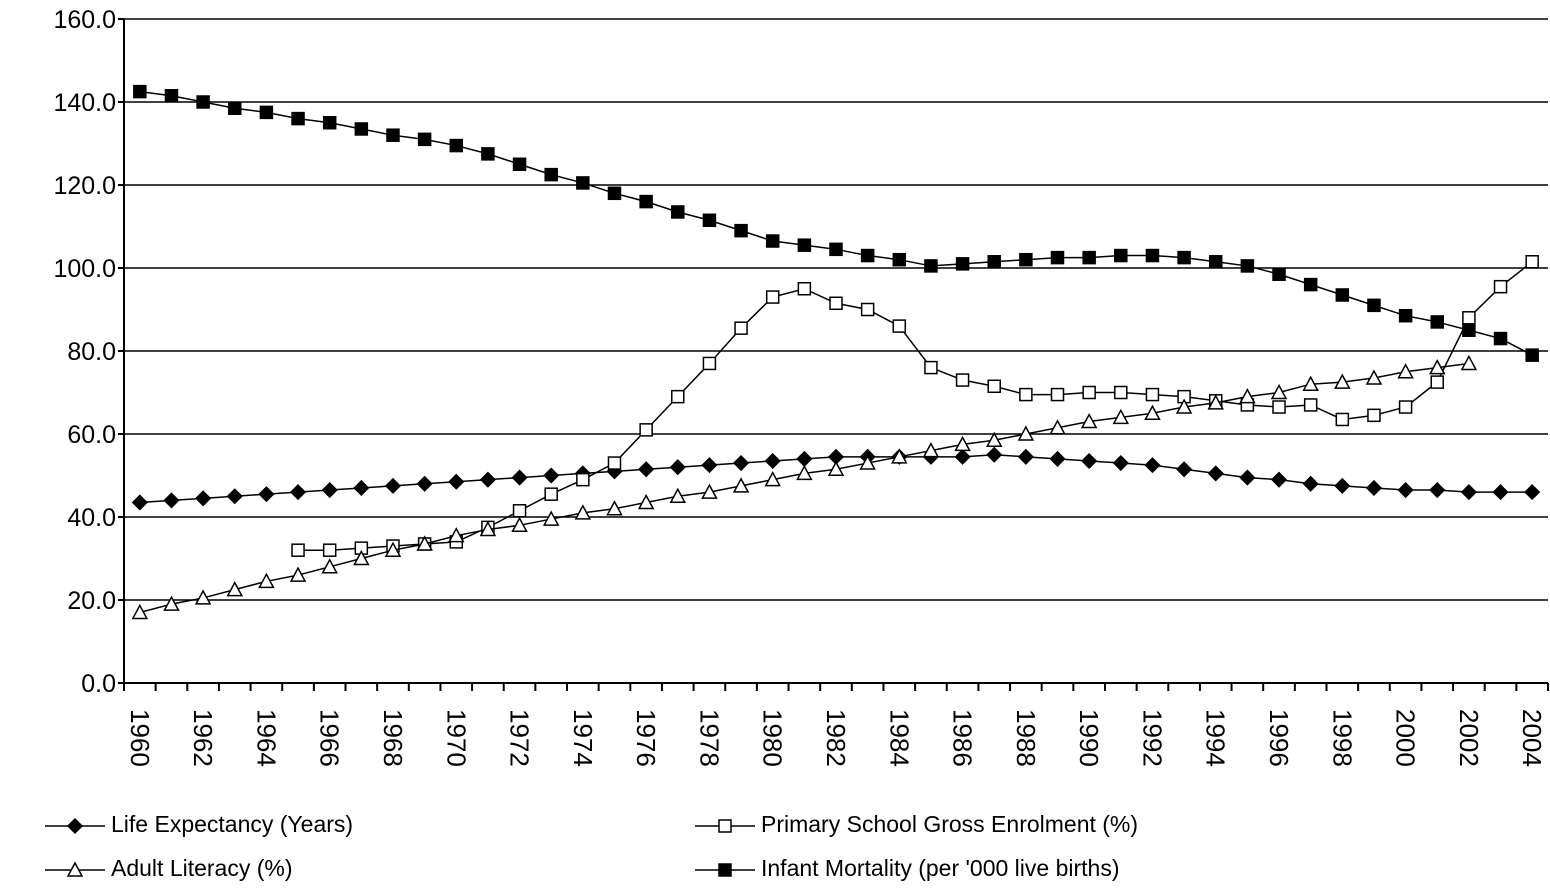 This screenshot has height=888, width=1550. What do you see at coordinates (84, 20) in the screenshot?
I see `y-tick-label: 160.0` at bounding box center [84, 20].